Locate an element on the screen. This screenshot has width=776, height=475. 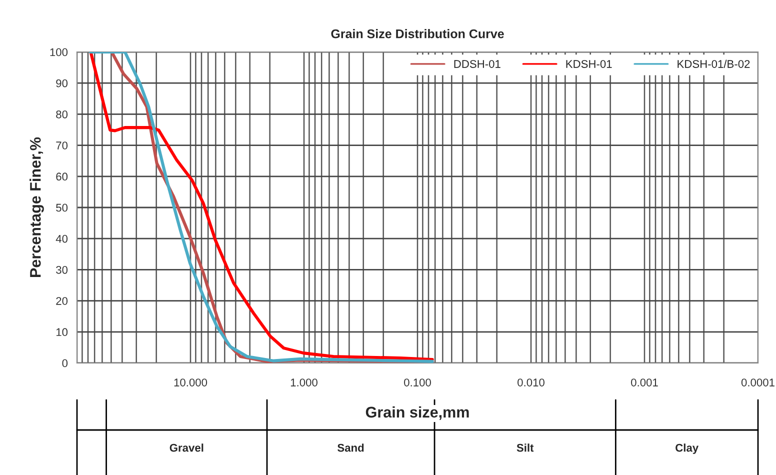
x-tick-label: 0.001 is located at coordinates (644, 382).